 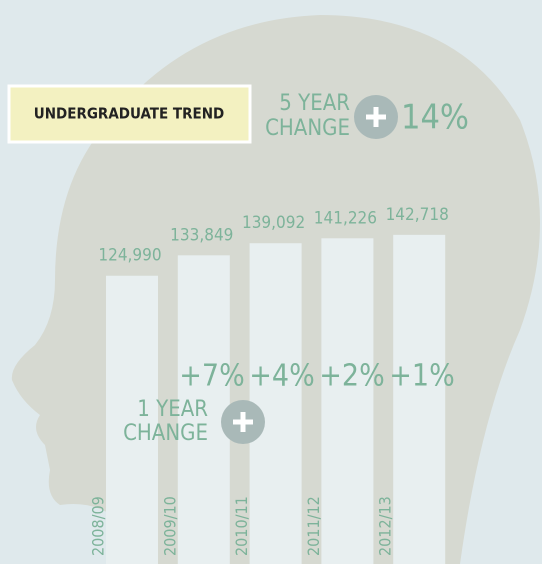 I want to click on x-tick-label: 2011/12, so click(x=313, y=526).